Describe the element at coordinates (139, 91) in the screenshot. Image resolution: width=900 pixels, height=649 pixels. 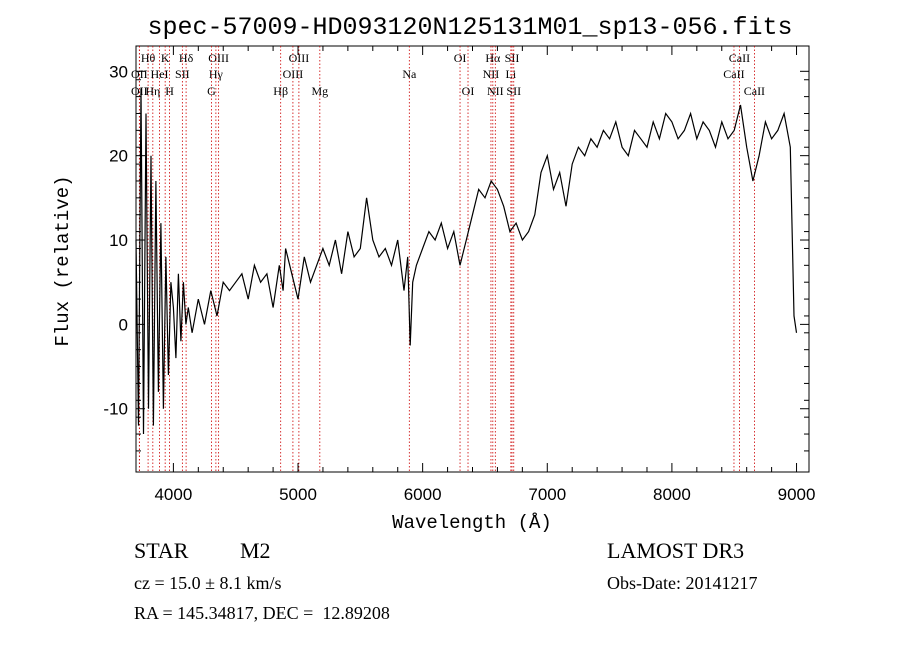
I see `line-marker-label: OII` at that location.